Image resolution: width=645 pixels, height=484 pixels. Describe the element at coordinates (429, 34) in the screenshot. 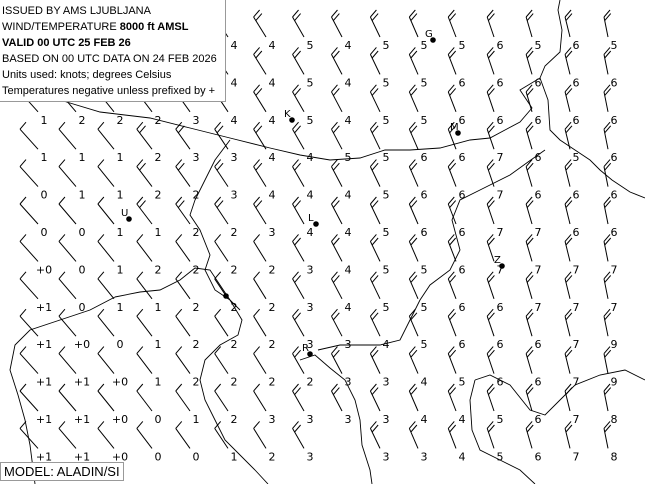

I see `station-label: G` at that location.